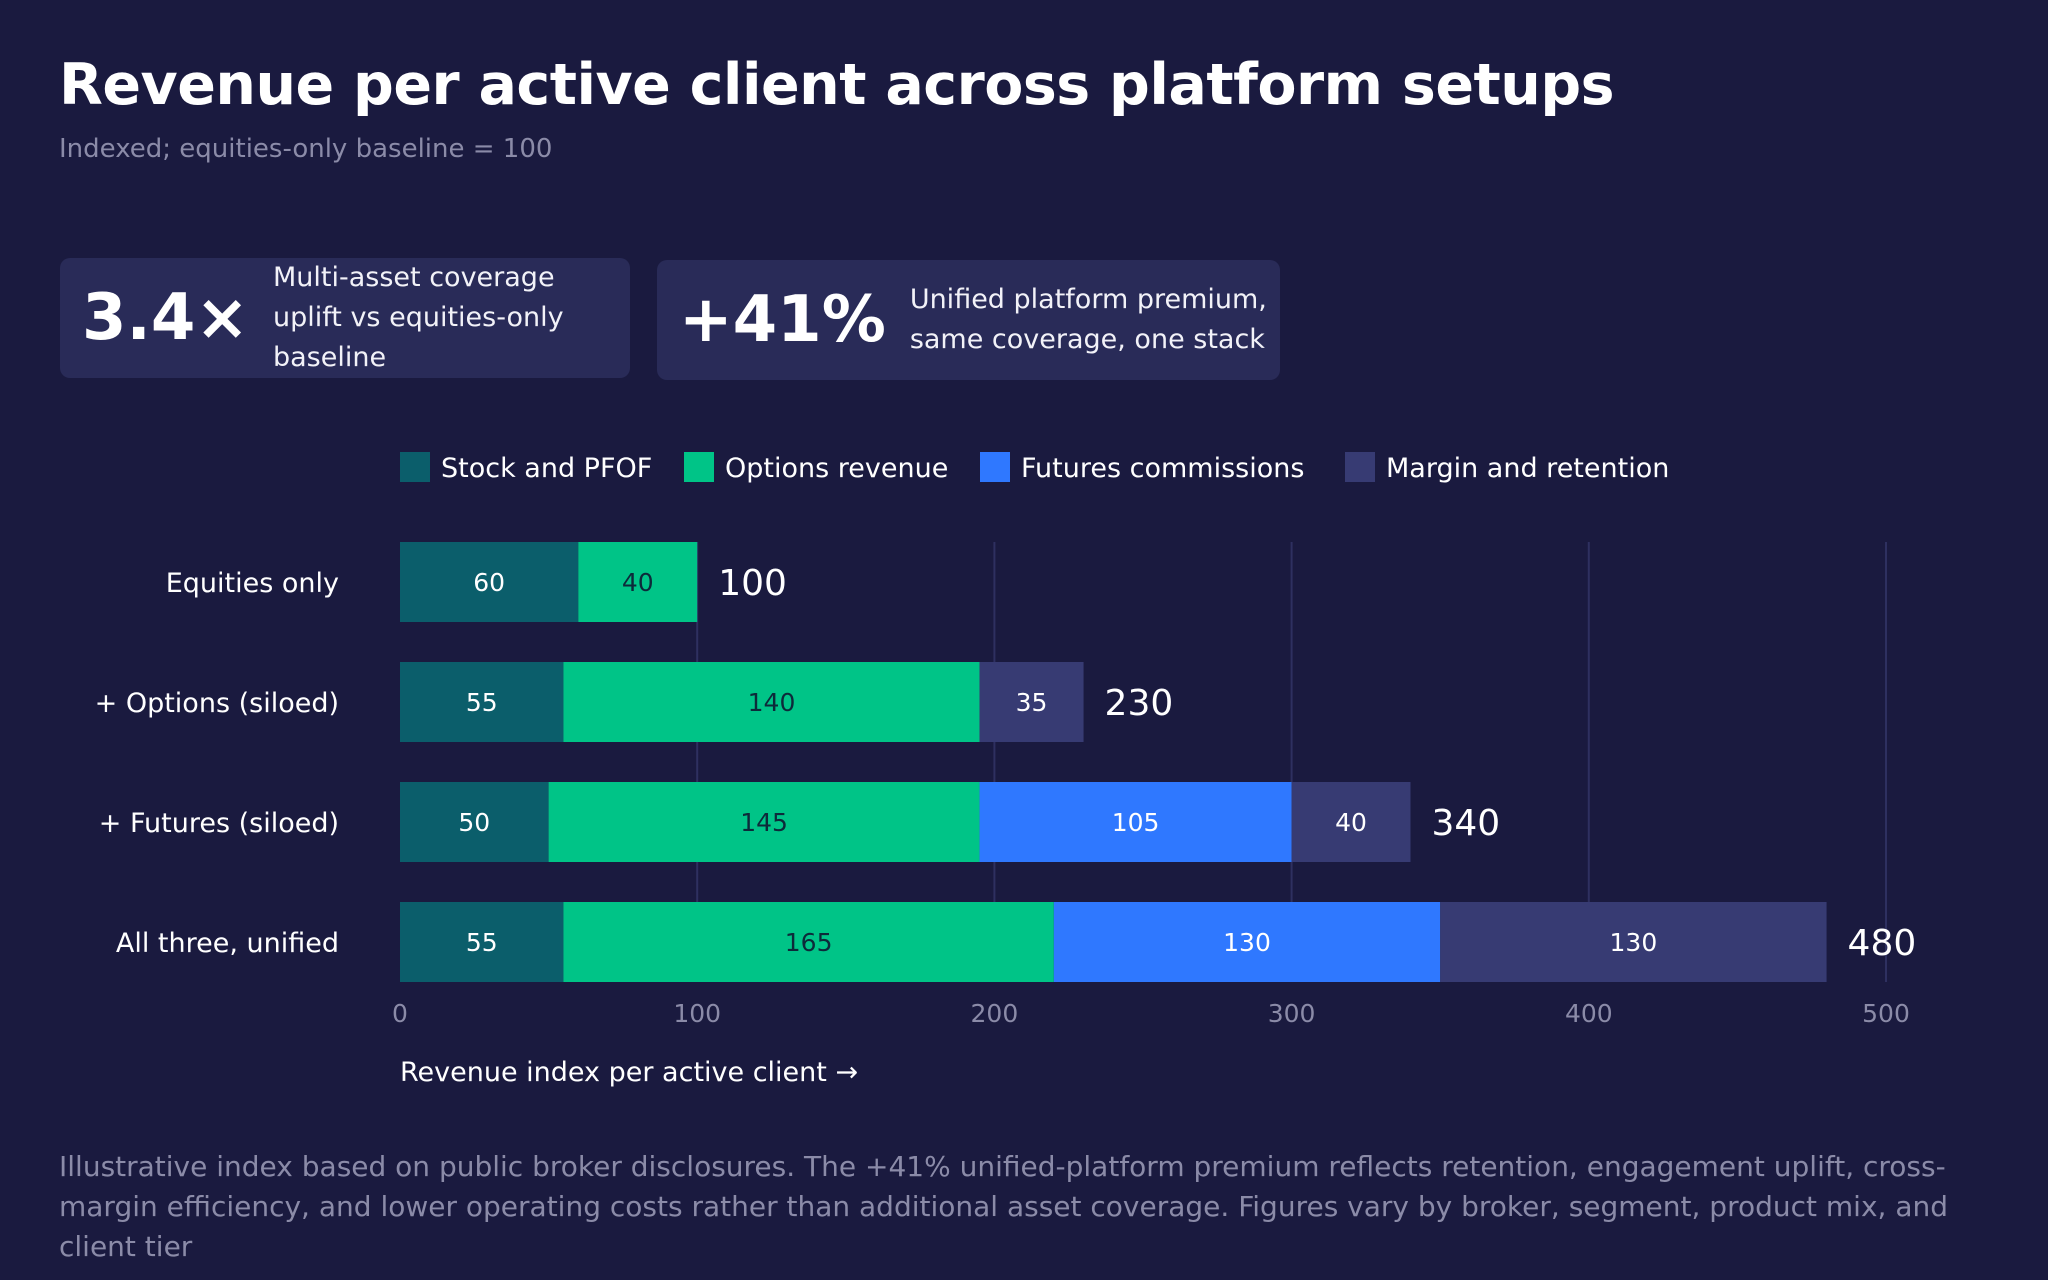 The image size is (2048, 1280). What do you see at coordinates (752, 583) in the screenshot?
I see `bar-total-label: 100` at bounding box center [752, 583].